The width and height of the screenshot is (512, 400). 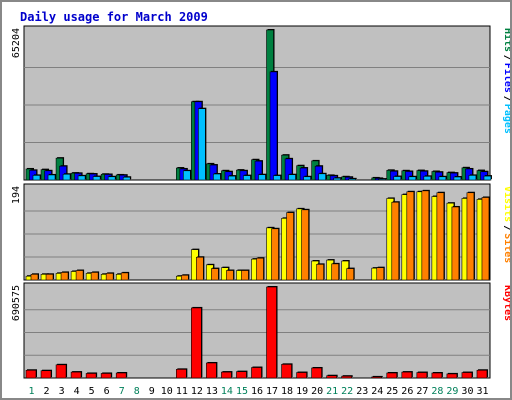 What do you see at coordinates (506, 248) in the screenshot?
I see `visits-sites-legend-sites: Sites` at bounding box center [506, 248].